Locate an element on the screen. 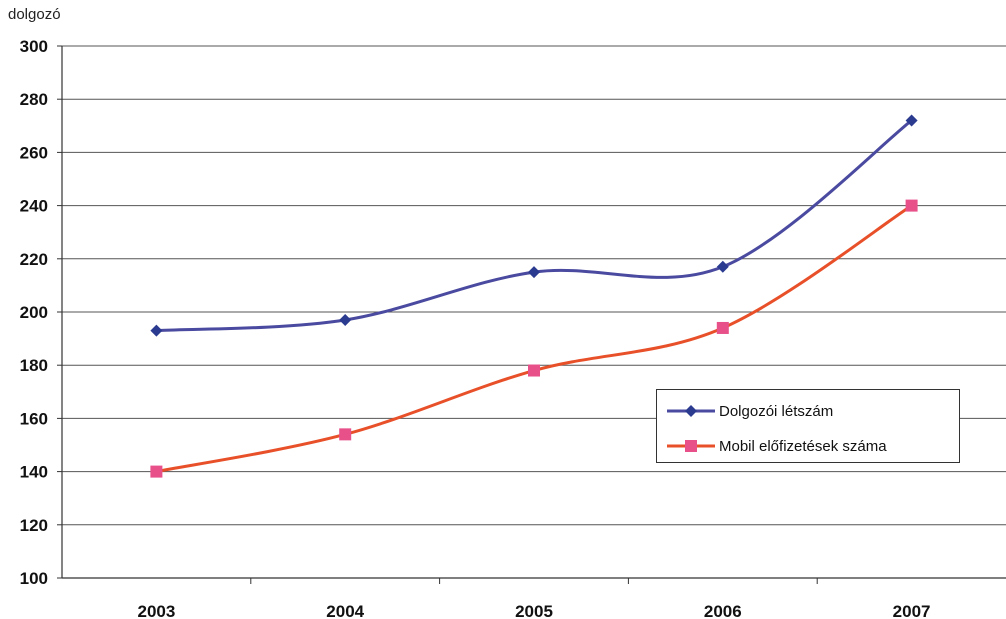  x-tick-labels: 2003 2004 2005 2006 2007 is located at coordinates (533, 610).